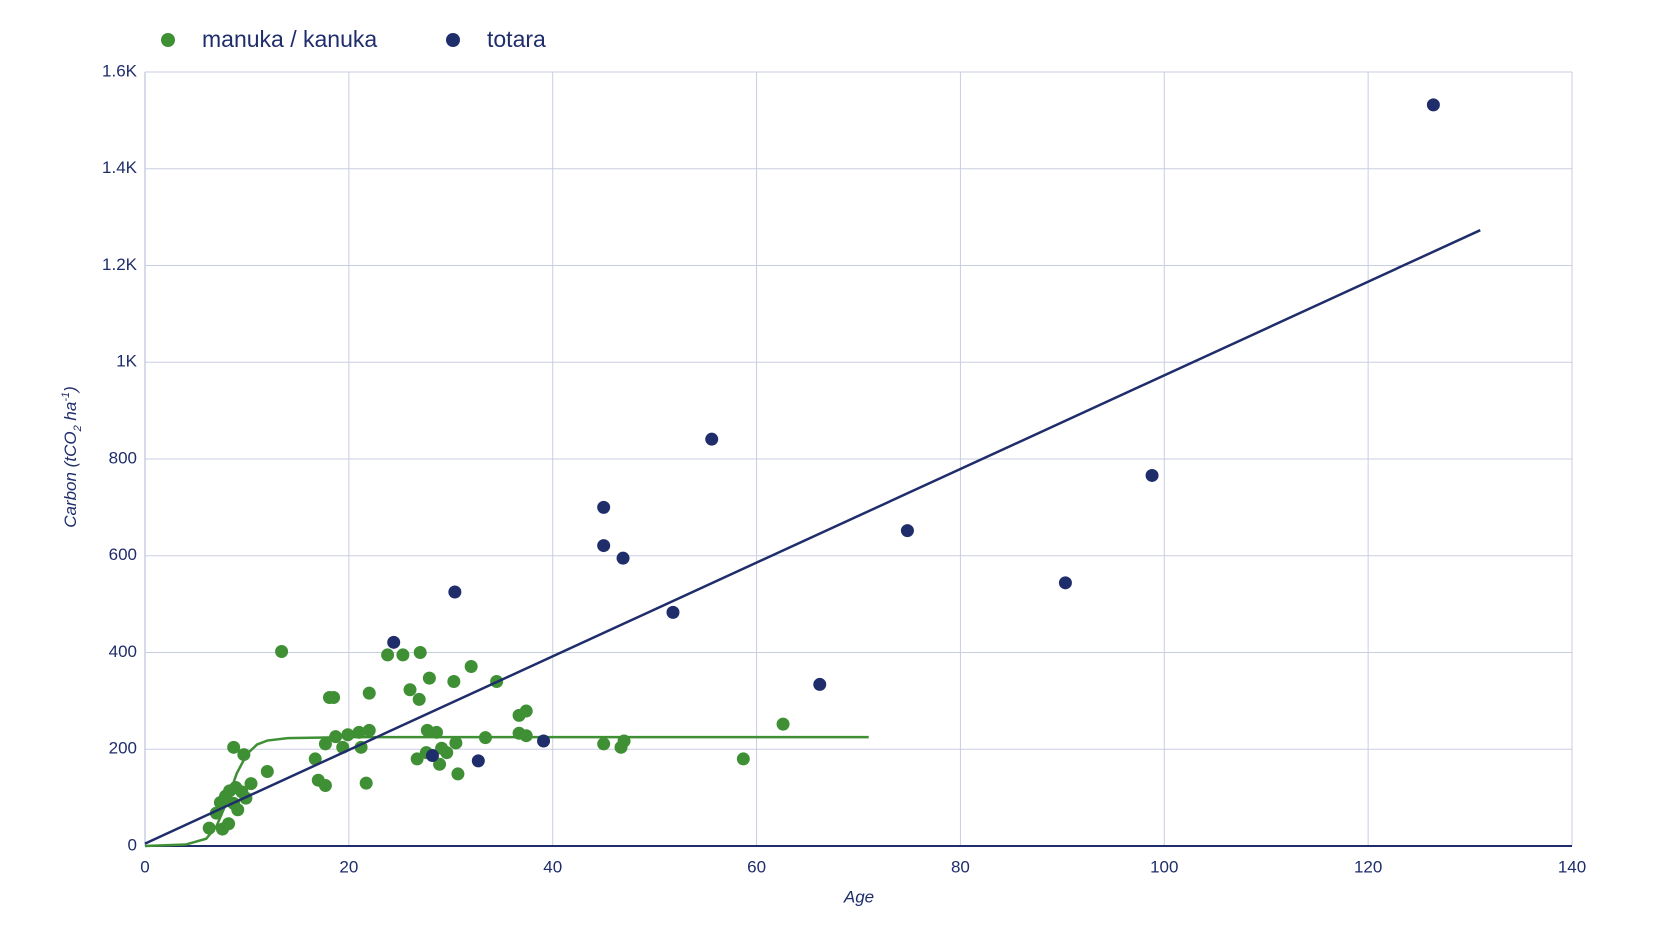 Image resolution: width=1657 pixels, height=930 pixels. Describe the element at coordinates (289, 39) in the screenshot. I see `legend-label: manuka / kanuka` at that location.